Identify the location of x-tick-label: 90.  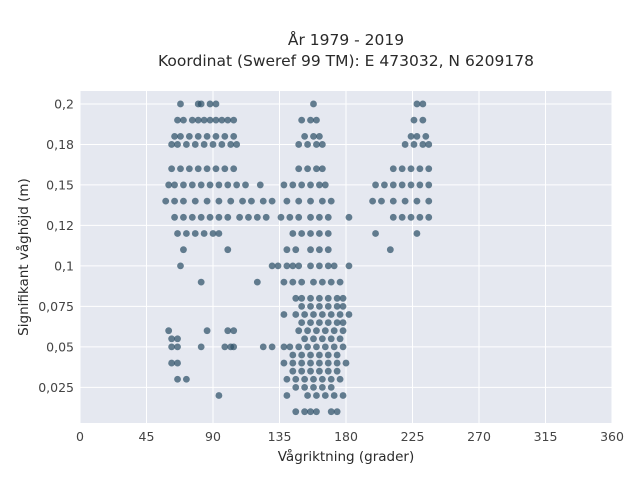
(213, 436).